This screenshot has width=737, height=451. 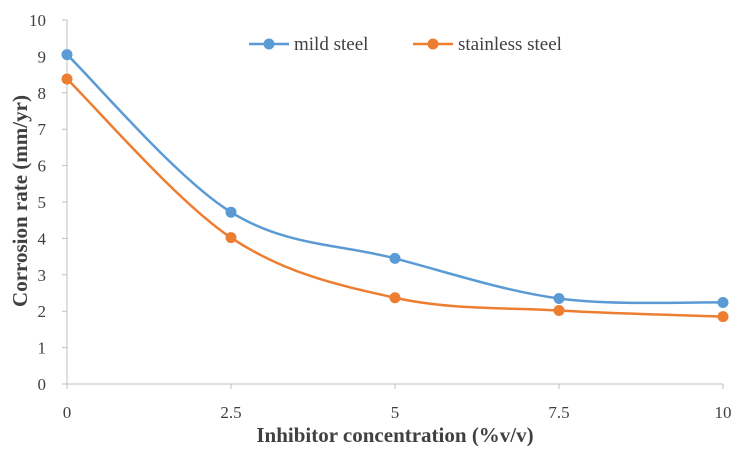 I want to click on legend-label-mild-steel: mild steel, so click(x=331, y=44).